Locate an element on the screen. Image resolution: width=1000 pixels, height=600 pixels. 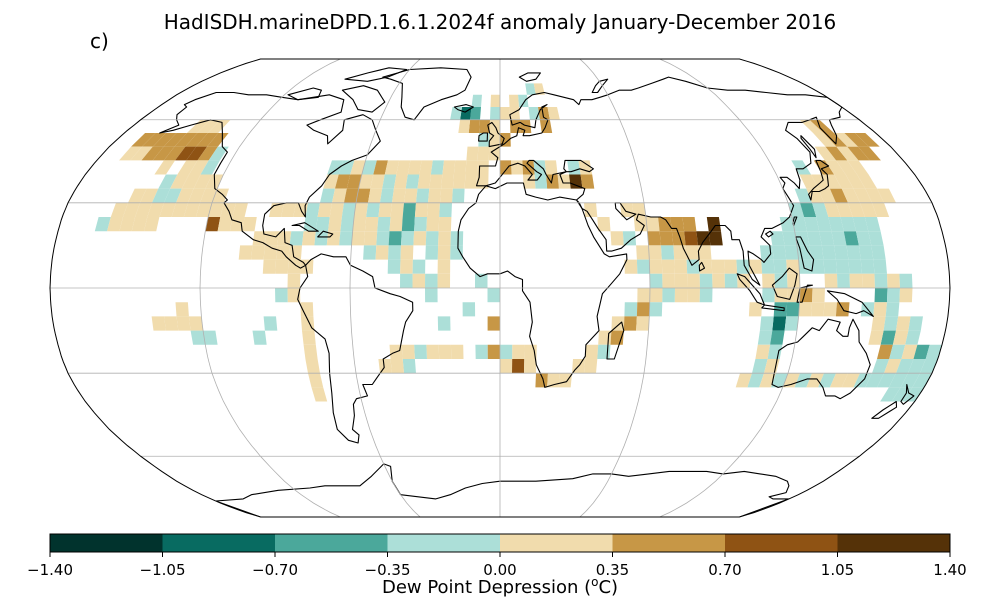
colorbar-label-superscript: o is located at coordinates (594, 582).